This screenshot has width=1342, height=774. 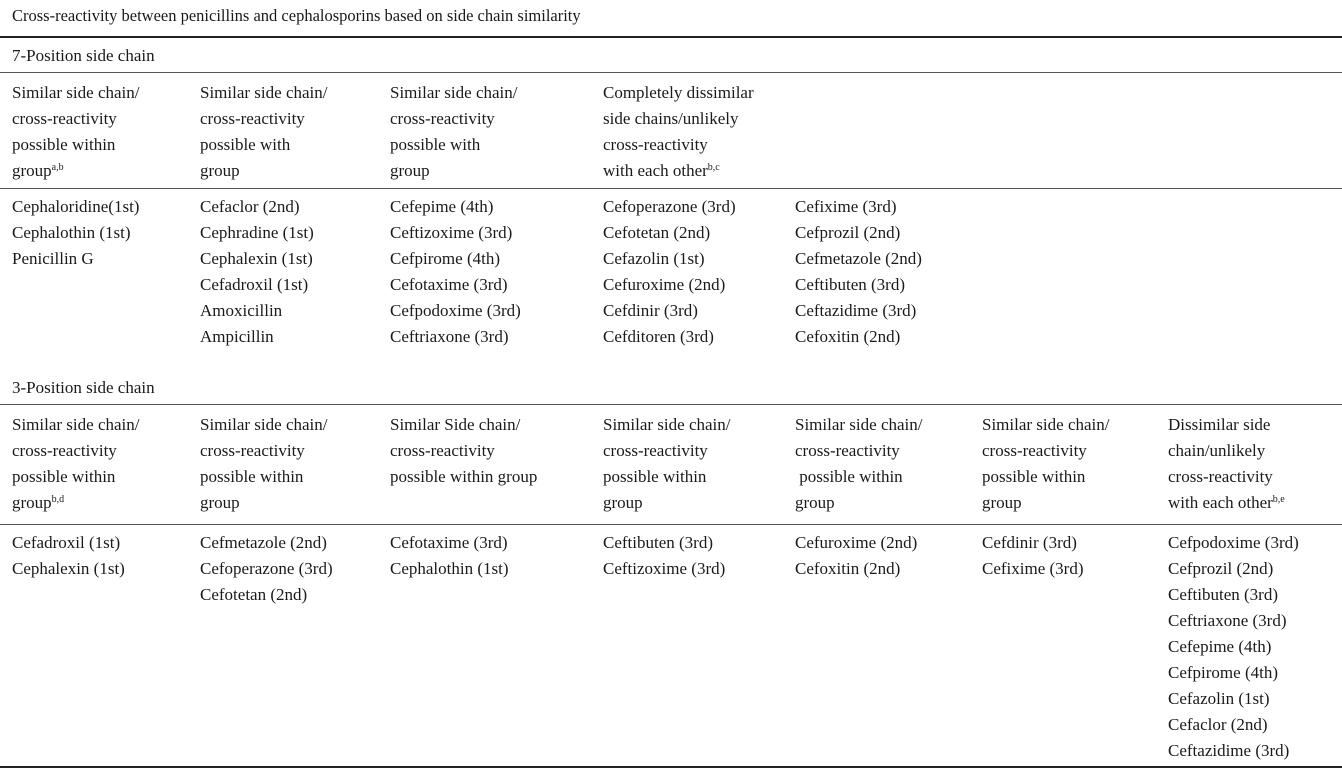 What do you see at coordinates (671, 767) in the screenshot?
I see `rule-bottom` at bounding box center [671, 767].